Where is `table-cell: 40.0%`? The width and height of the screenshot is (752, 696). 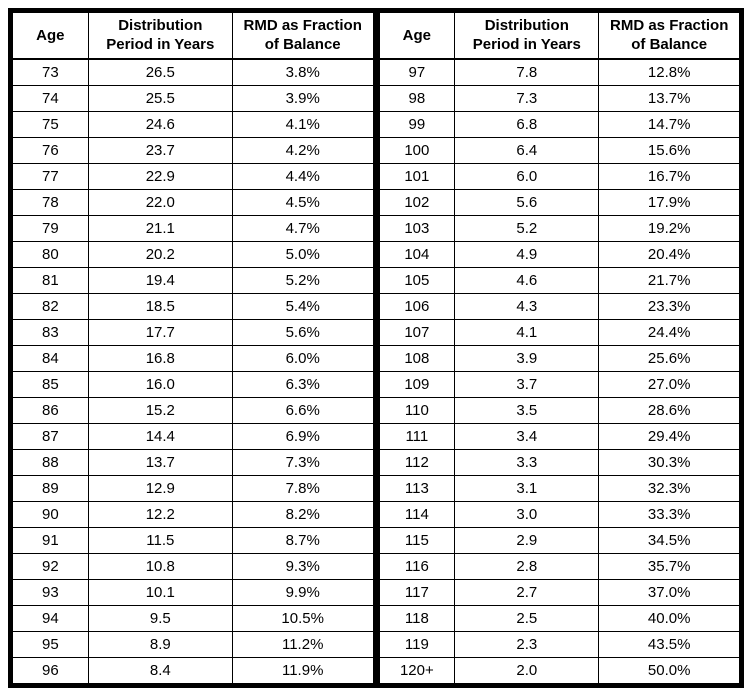
table-cell: 40.0% is located at coordinates (669, 618).